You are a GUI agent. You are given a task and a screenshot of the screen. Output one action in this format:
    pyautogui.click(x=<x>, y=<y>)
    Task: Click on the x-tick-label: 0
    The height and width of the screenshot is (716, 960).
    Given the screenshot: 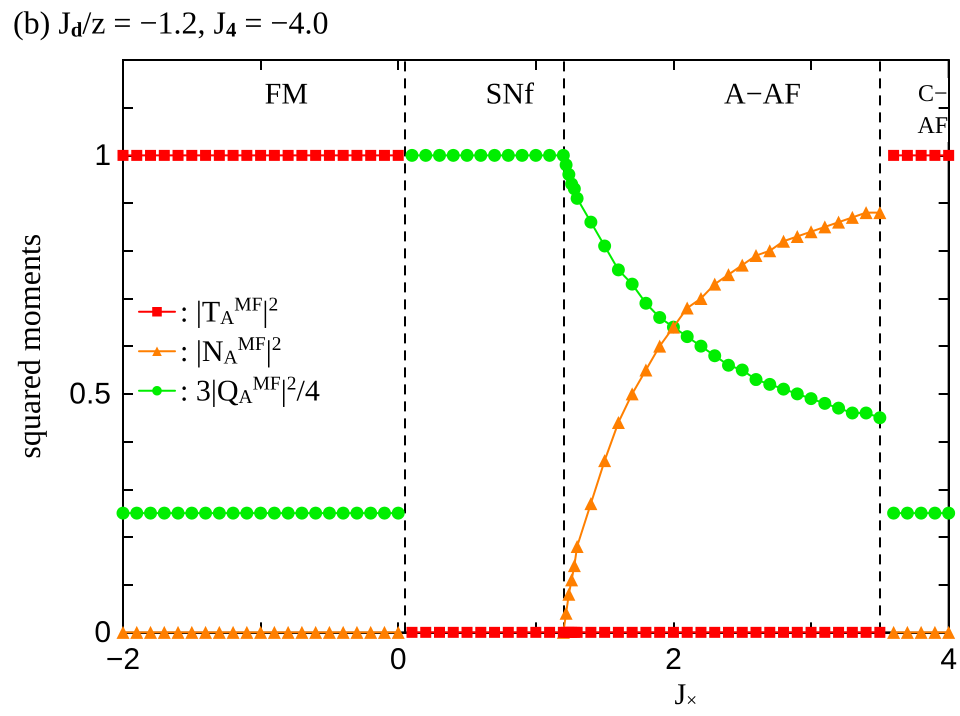 What is the action you would take?
    pyautogui.click(x=398, y=659)
    